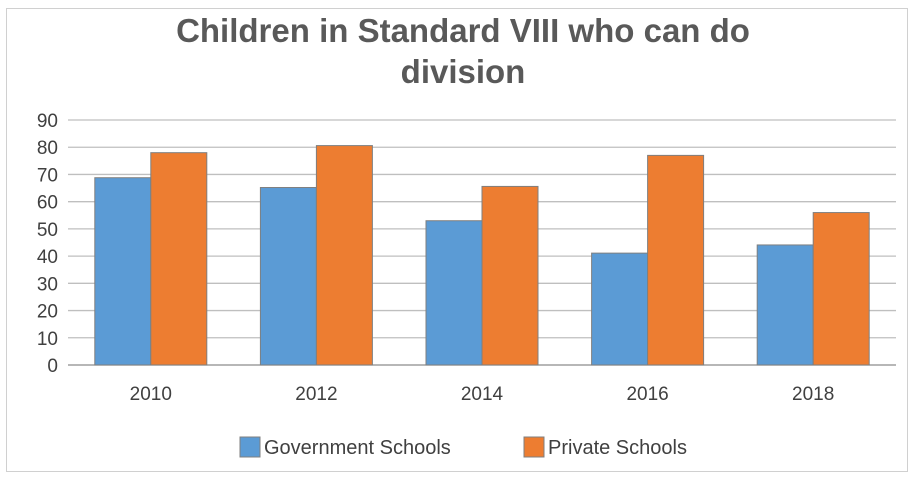  Describe the element at coordinates (52, 366) in the screenshot. I see `y-tick-label: 0` at that location.